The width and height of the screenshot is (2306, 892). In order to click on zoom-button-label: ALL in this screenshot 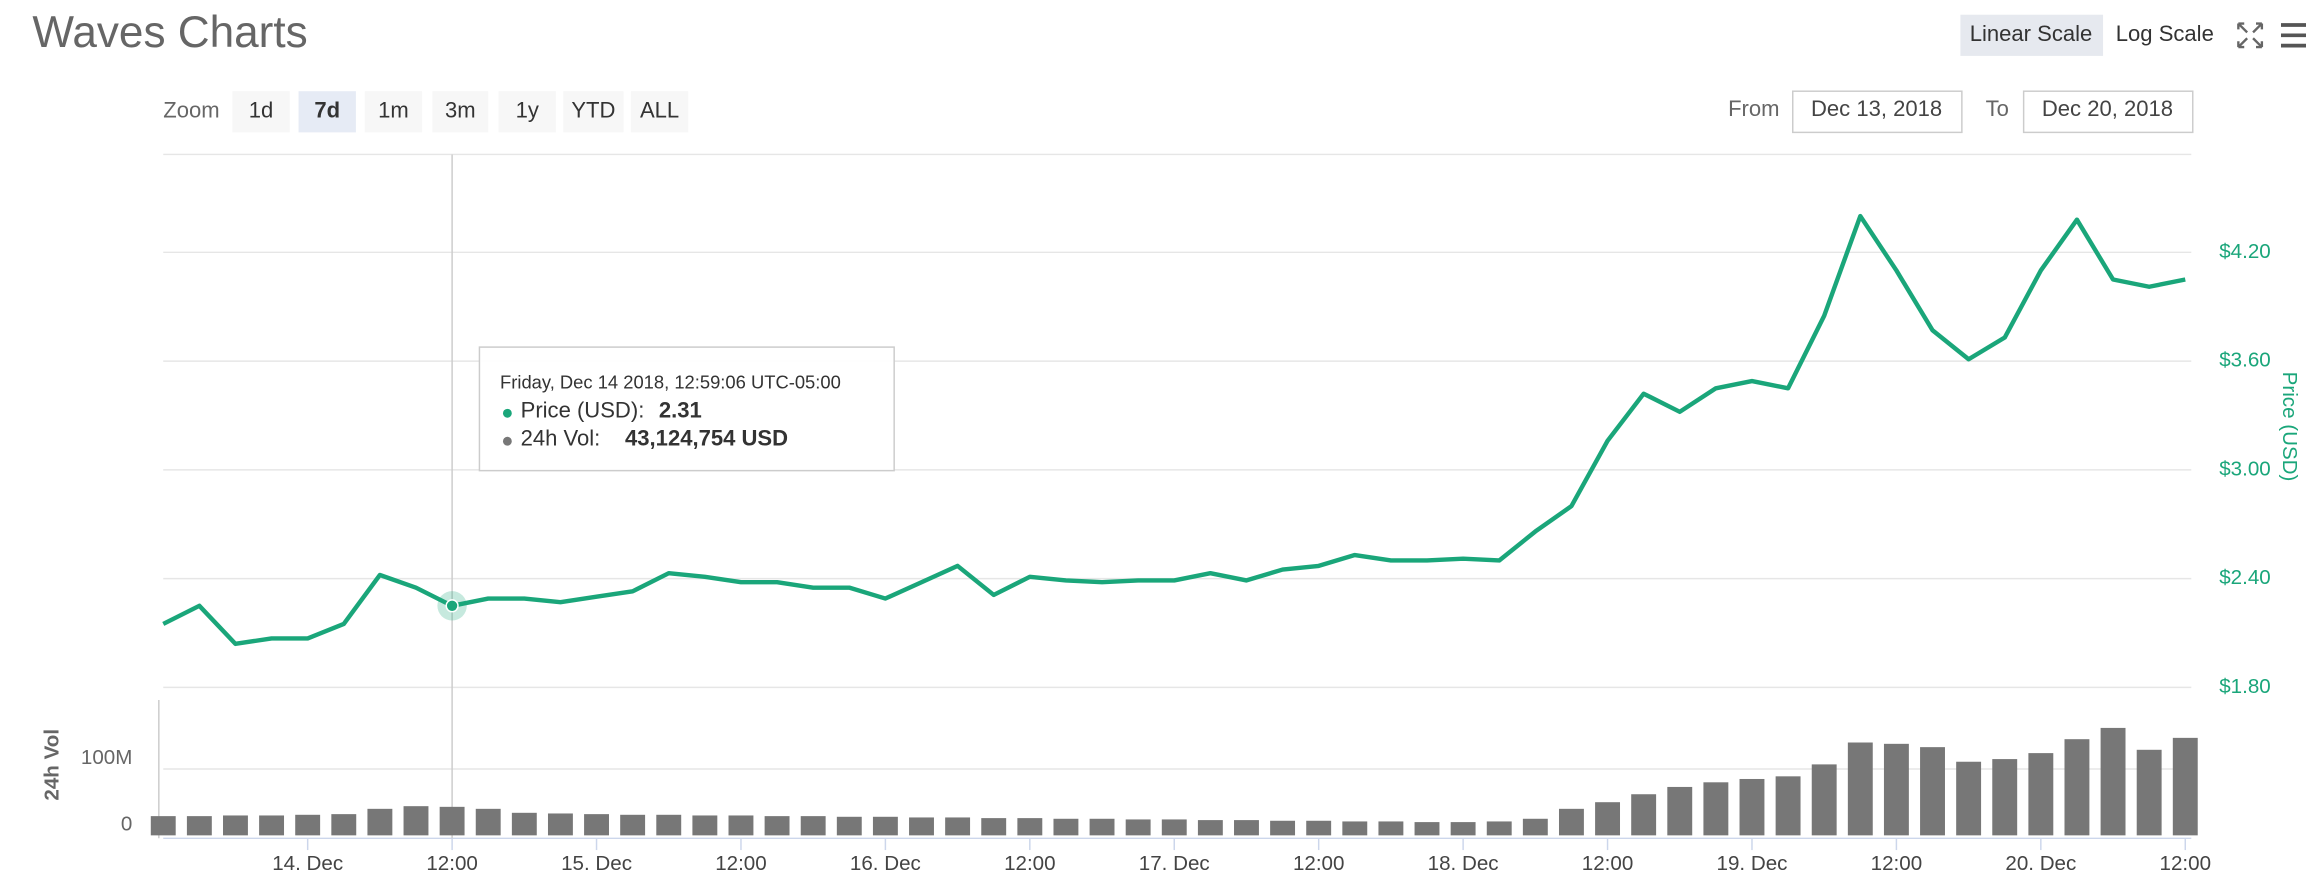, I will do `click(659, 110)`.